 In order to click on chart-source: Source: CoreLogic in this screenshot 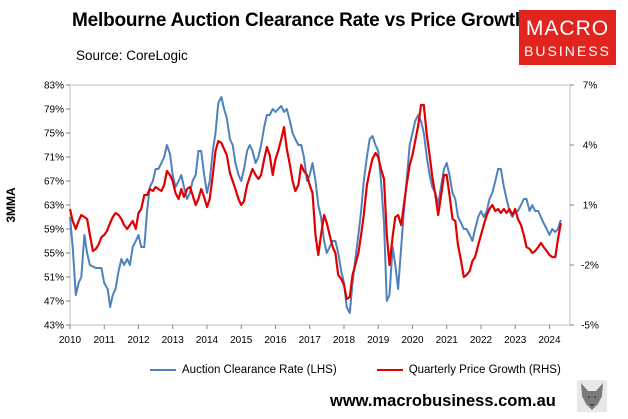, I will do `click(132, 55)`.